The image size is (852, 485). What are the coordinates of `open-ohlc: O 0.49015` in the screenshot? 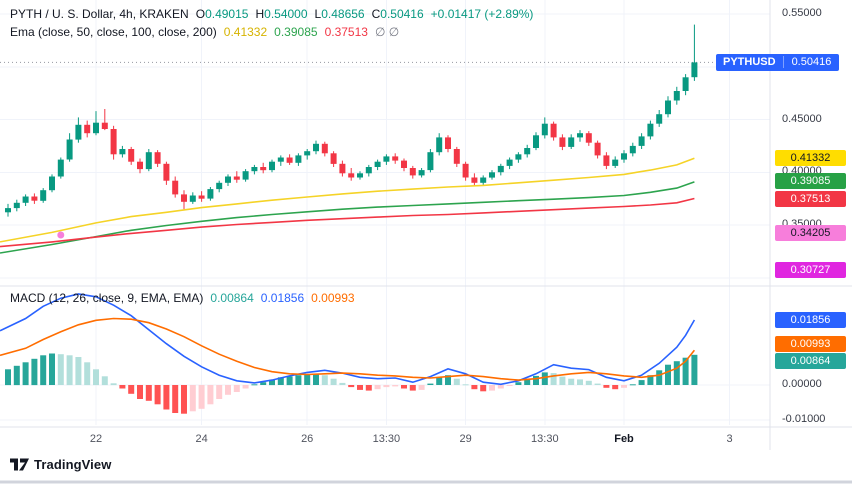 It's located at (222, 14).